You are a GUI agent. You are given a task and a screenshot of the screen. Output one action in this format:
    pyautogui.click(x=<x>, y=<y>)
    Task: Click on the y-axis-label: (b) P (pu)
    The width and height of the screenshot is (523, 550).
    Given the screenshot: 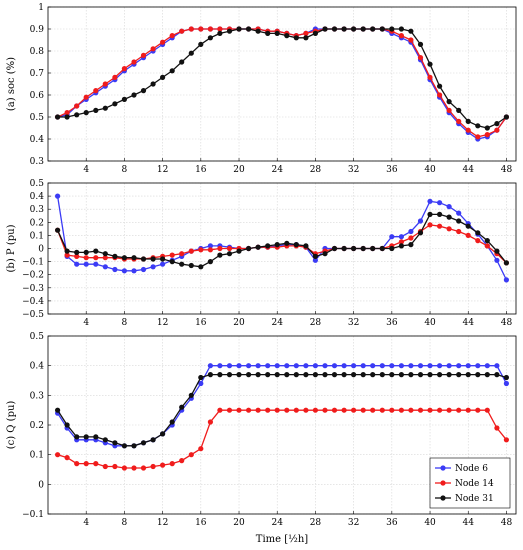 What is the action you would take?
    pyautogui.click(x=11, y=248)
    